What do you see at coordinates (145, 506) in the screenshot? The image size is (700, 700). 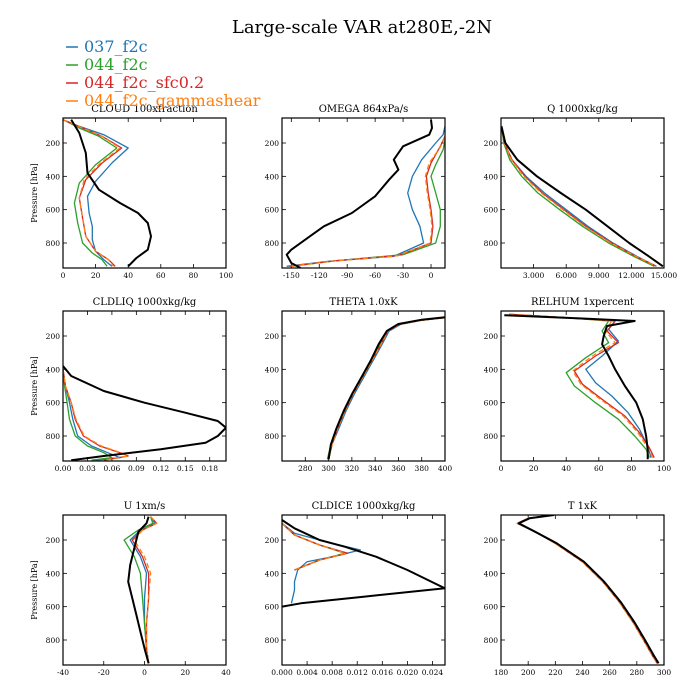 I see `panel-title: U 1xm/s` at bounding box center [145, 506].